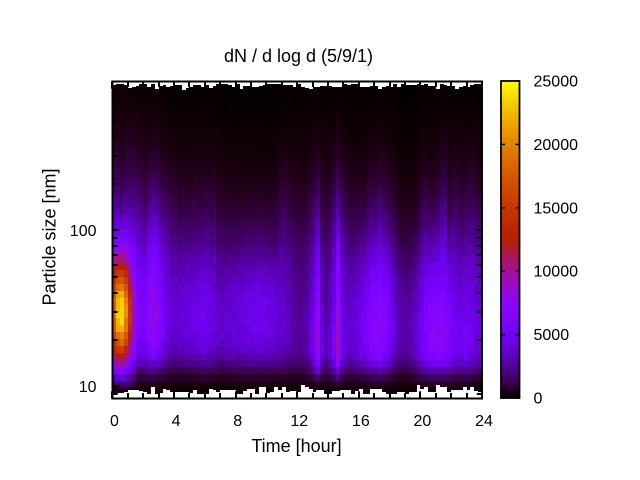 The width and height of the screenshot is (640, 480). Describe the element at coordinates (299, 421) in the screenshot. I see `svg-text: 12` at that location.